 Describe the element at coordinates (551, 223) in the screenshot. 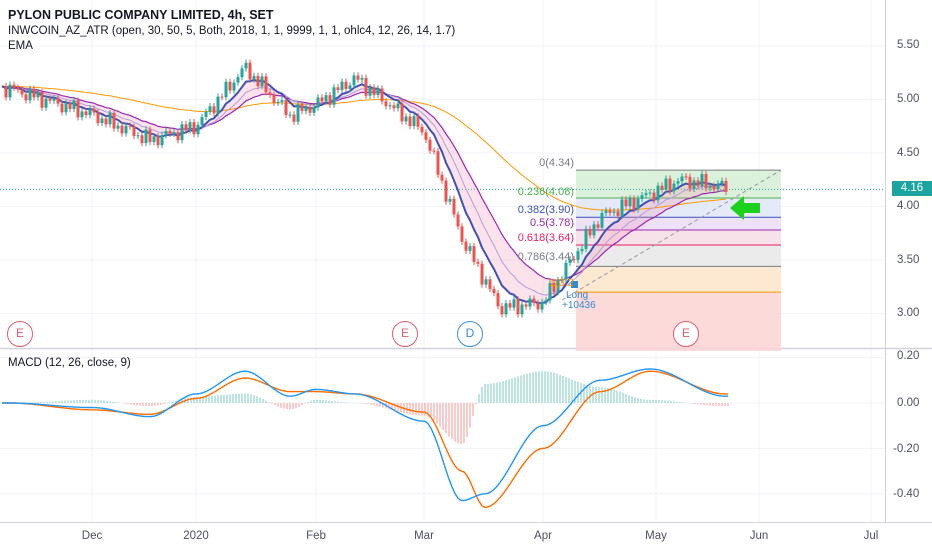

I see `fib-label-05: 0.5(3.78)` at that location.